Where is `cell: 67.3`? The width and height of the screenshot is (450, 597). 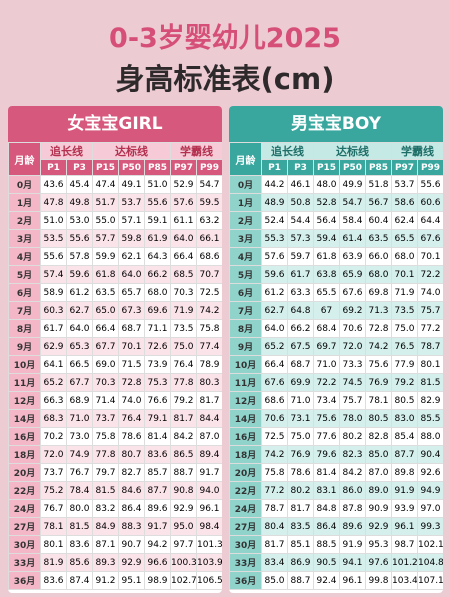
cell: 67.3 is located at coordinates (131, 310).